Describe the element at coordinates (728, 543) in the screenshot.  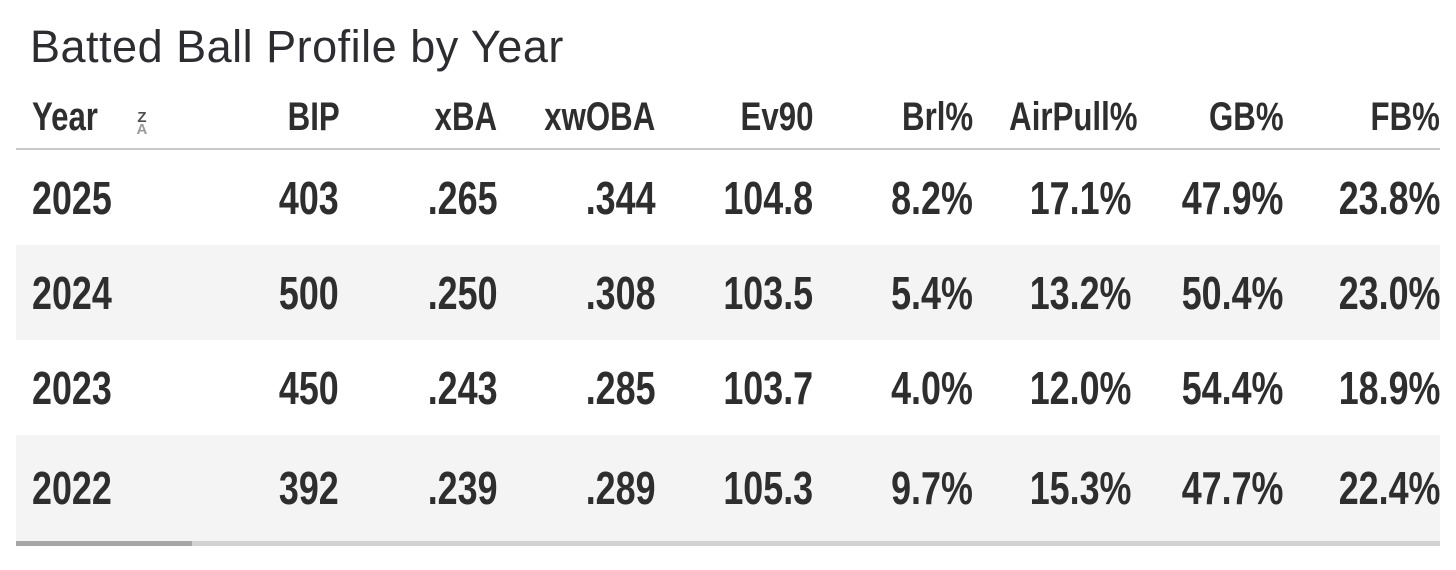
I see `horizontal-scrollbar` at that location.